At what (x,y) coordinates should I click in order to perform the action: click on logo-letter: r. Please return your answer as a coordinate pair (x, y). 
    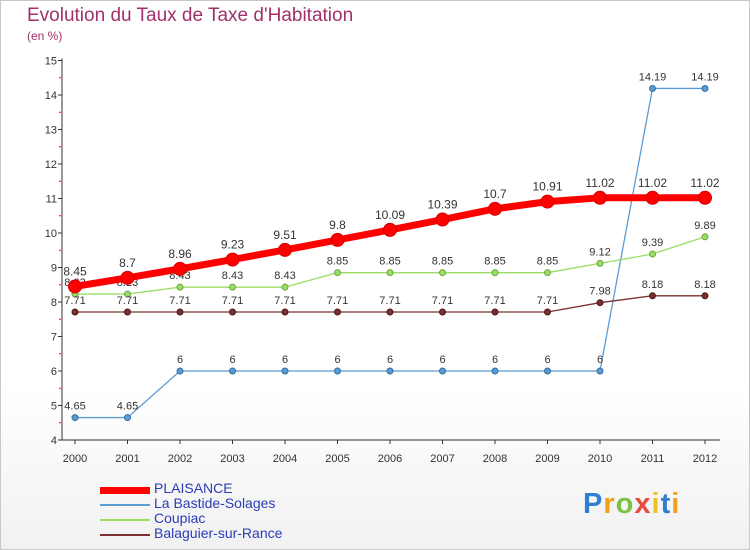
    Looking at the image, I should click on (609, 504).